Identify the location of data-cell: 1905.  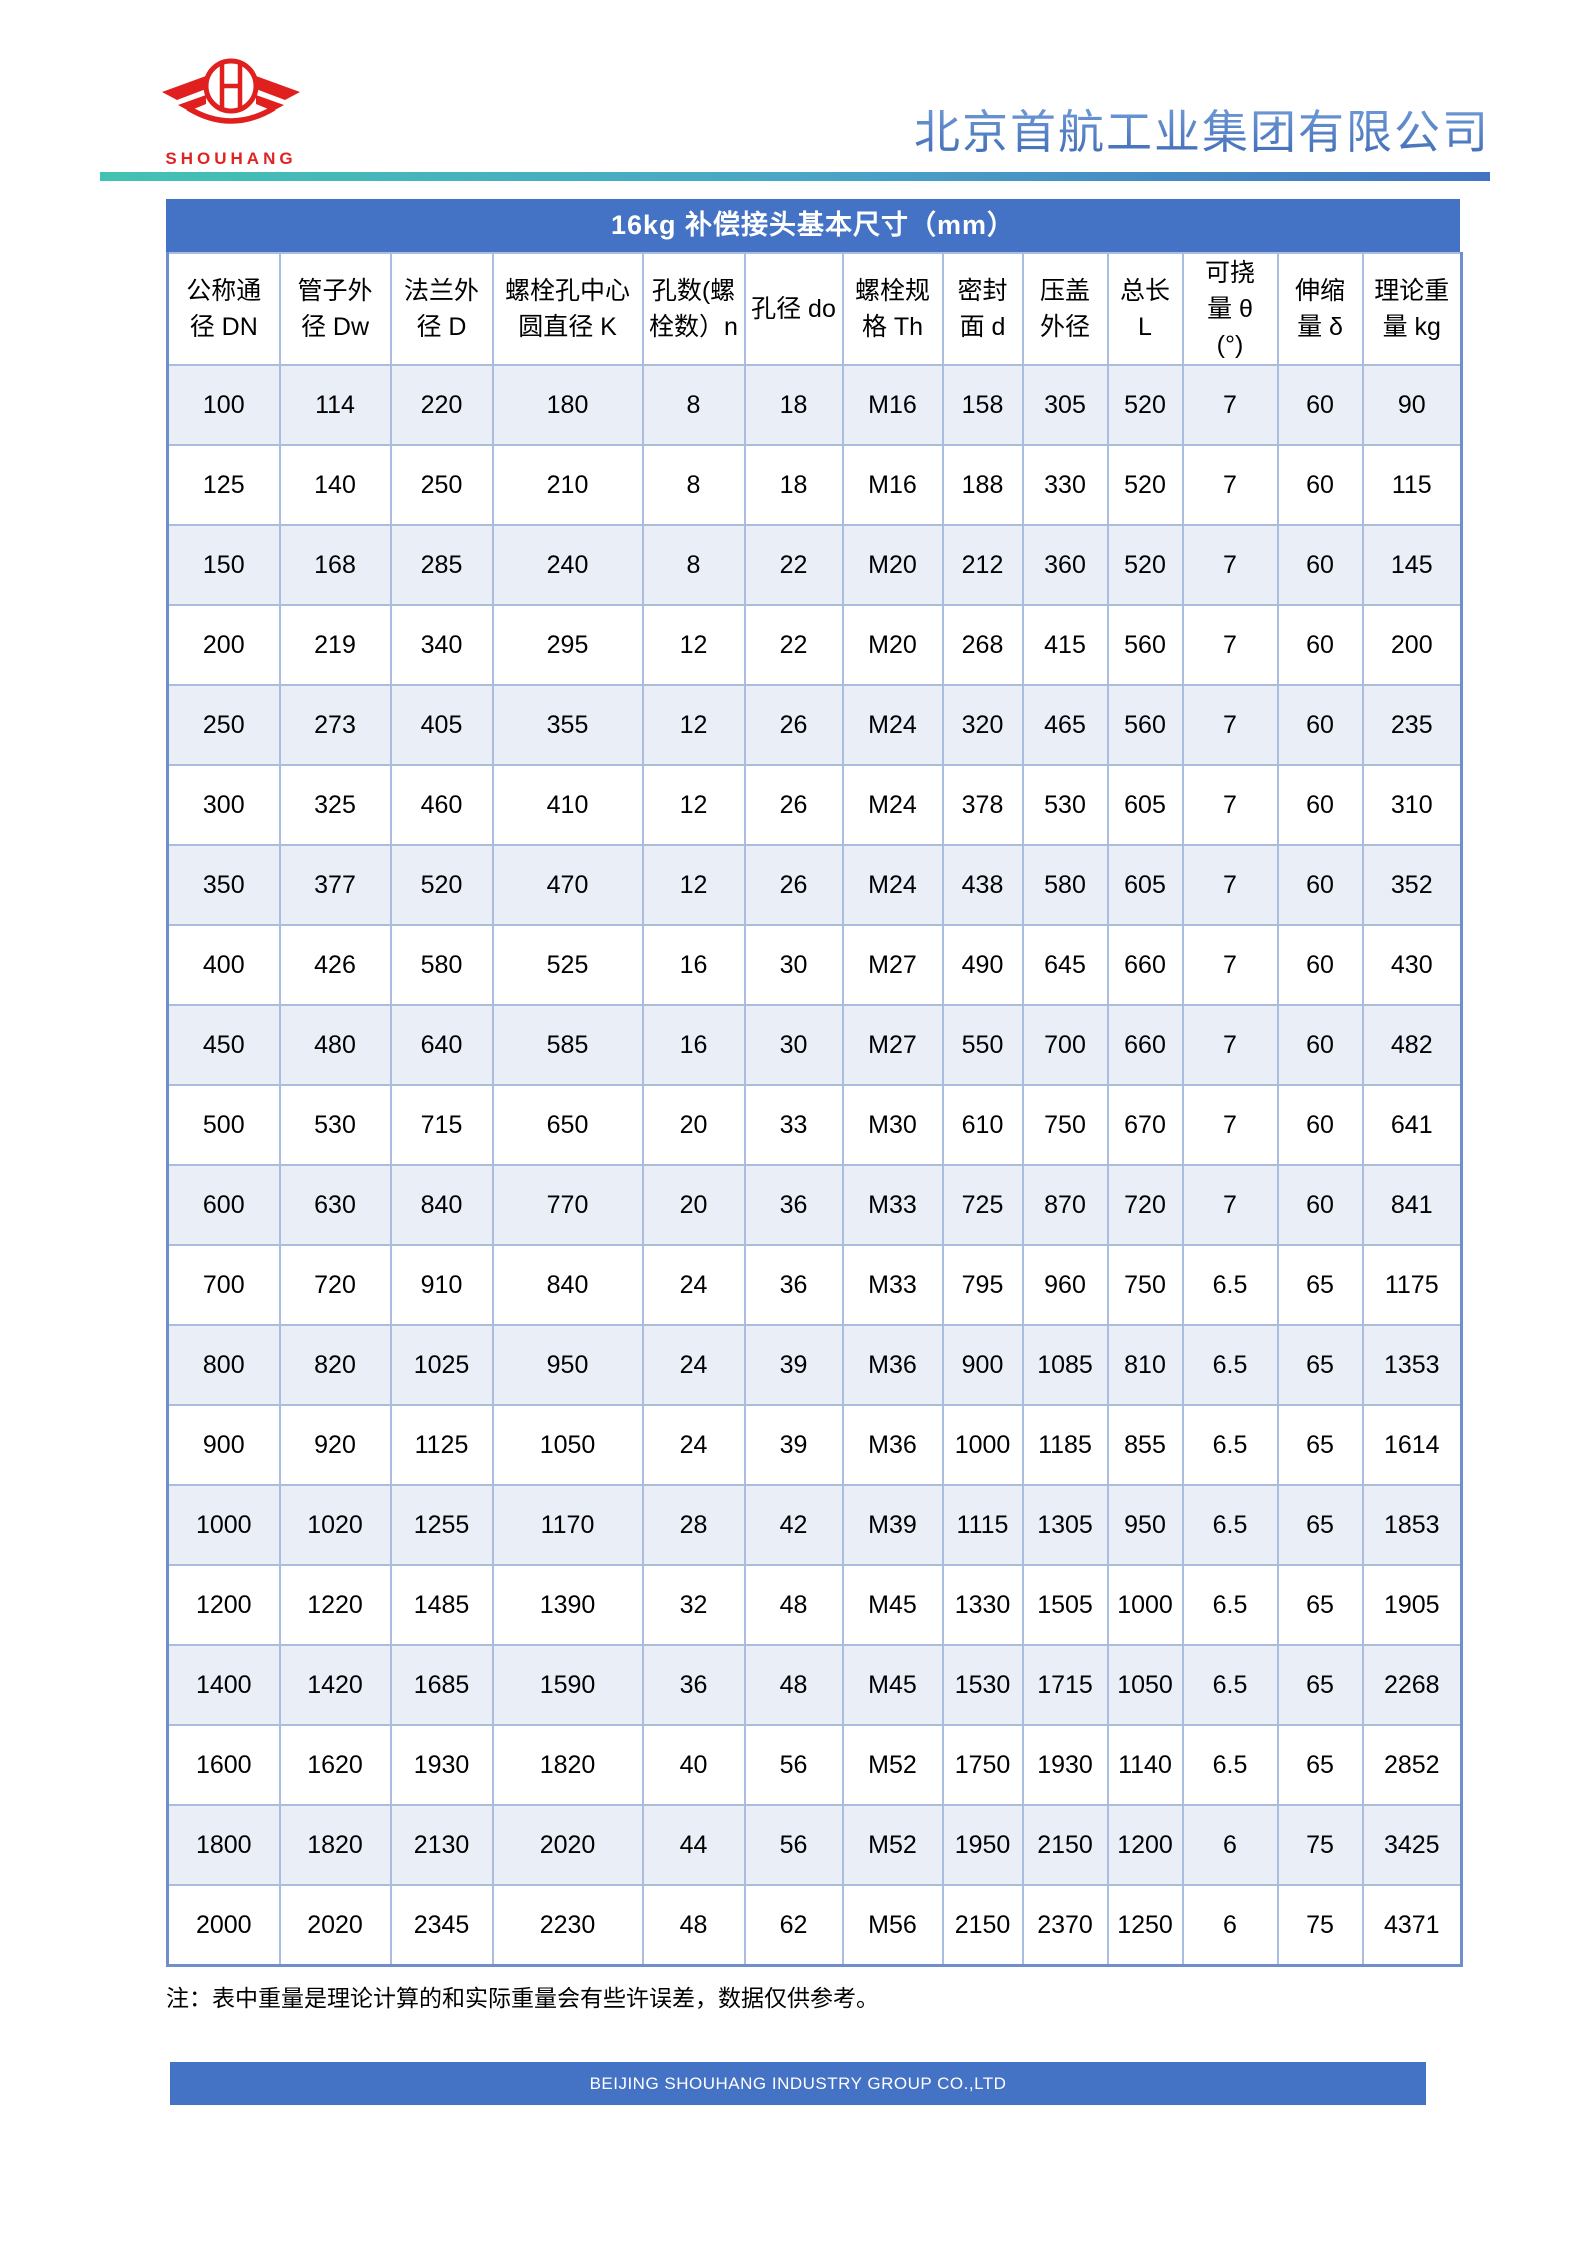
(1412, 1605).